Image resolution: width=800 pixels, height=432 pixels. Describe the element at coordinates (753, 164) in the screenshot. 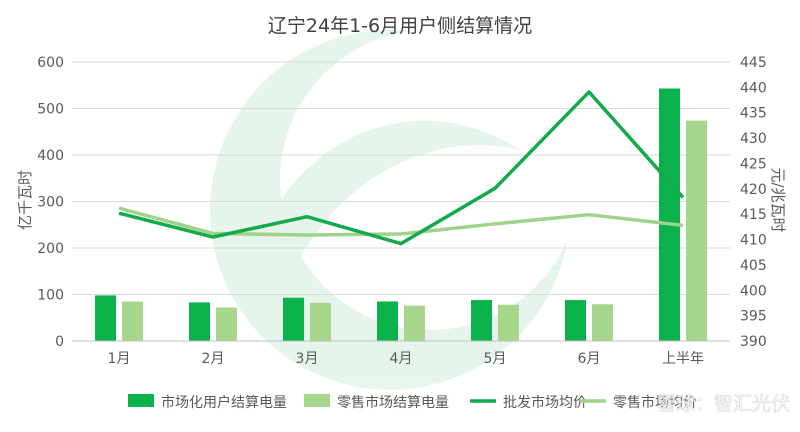

I see `right-tick-label: 425` at that location.